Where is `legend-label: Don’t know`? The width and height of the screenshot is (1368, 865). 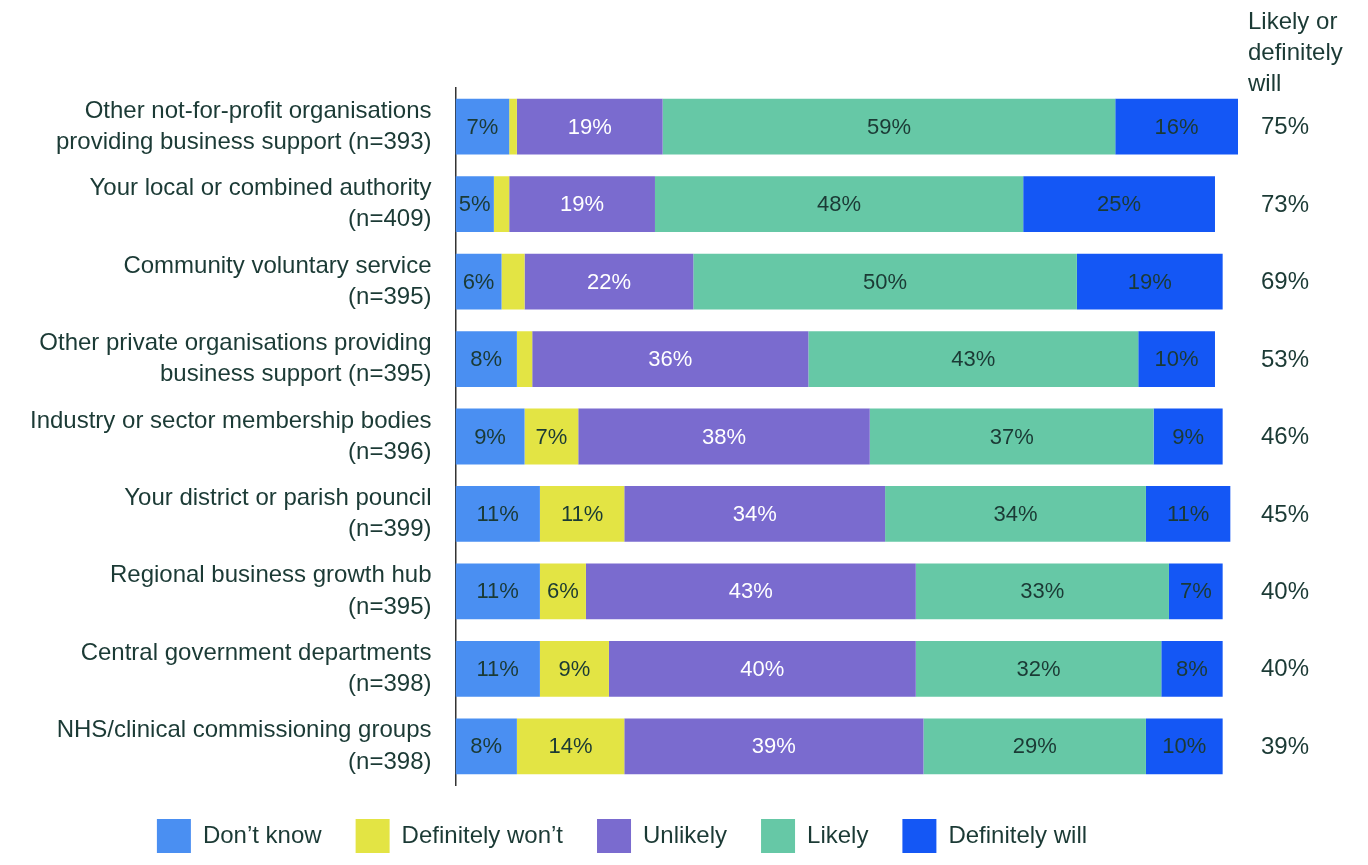
legend-label: Don’t know is located at coordinates (262, 834).